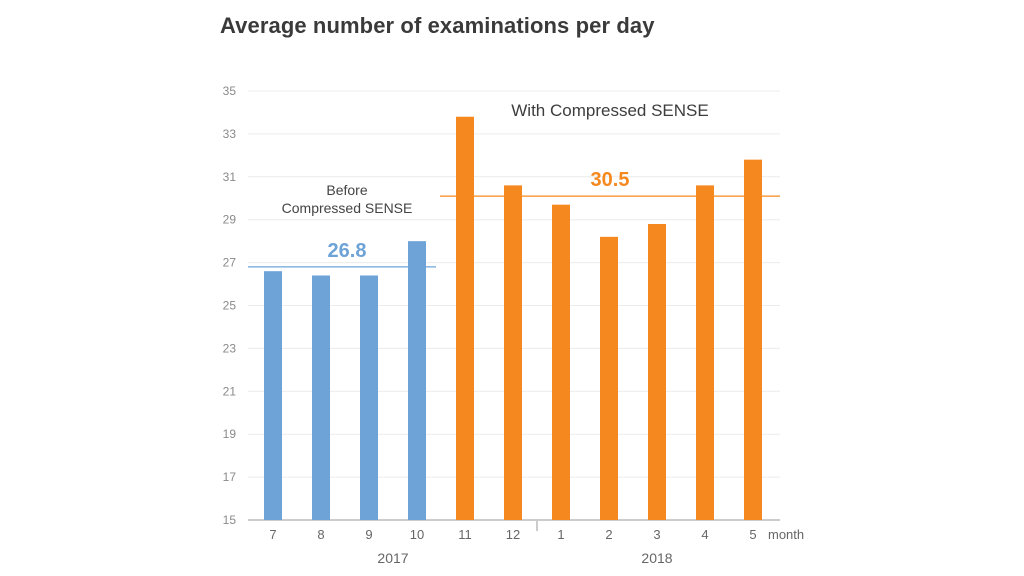  Describe the element at coordinates (230, 263) in the screenshot. I see `y-tick-label: 27` at that location.